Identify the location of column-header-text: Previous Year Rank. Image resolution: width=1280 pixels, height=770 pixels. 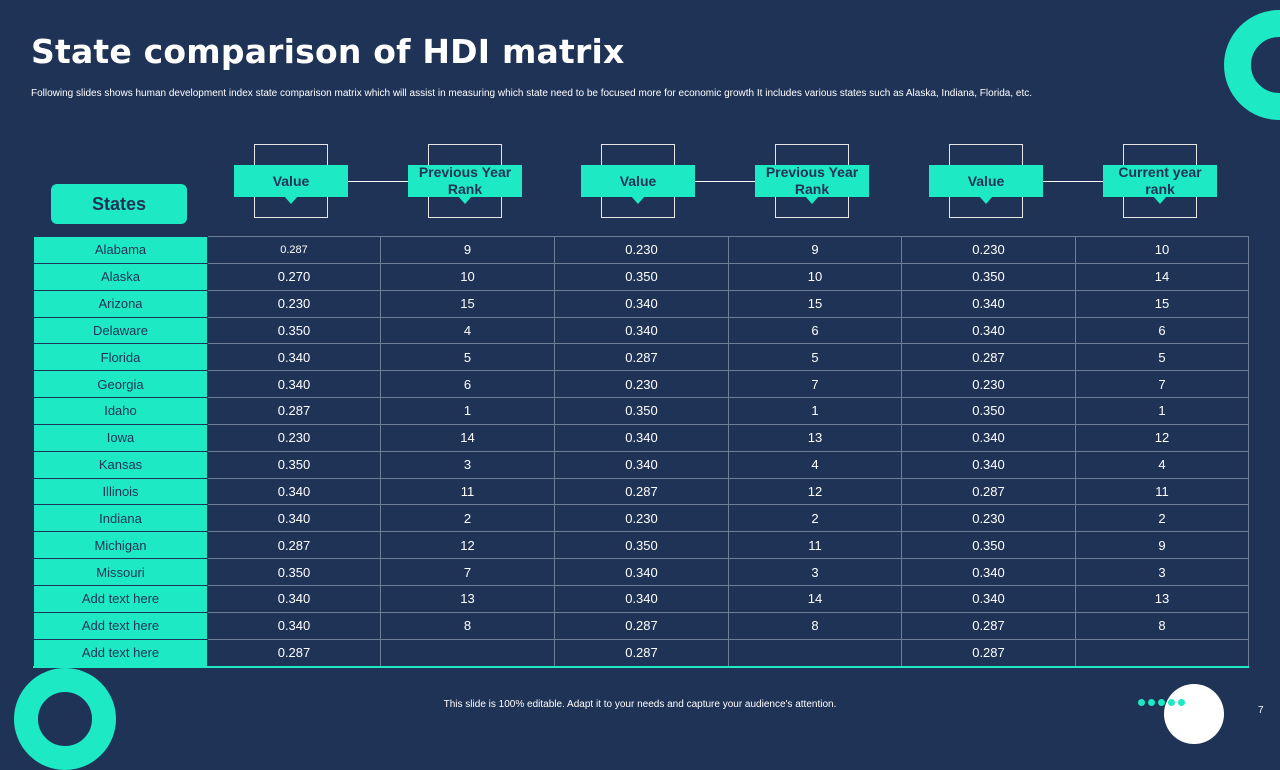
(812, 180).